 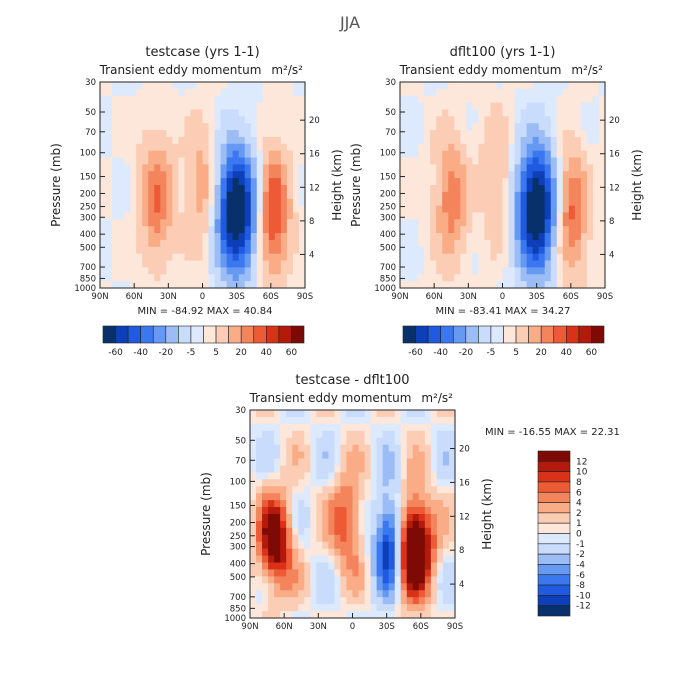 I want to click on colorbar-label: 4, so click(x=579, y=504).